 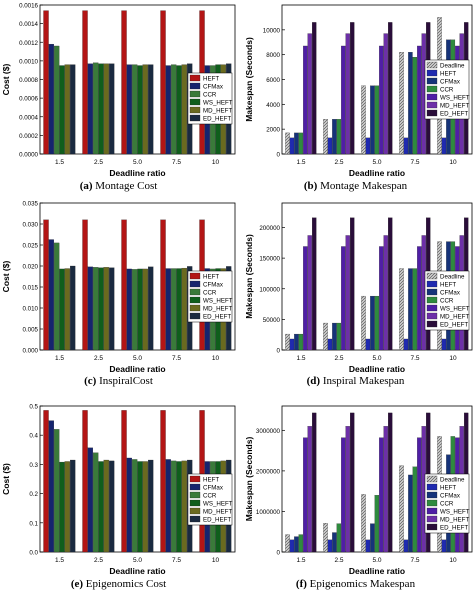 I want to click on legend-swatch-cfmax, so click(x=432, y=81).